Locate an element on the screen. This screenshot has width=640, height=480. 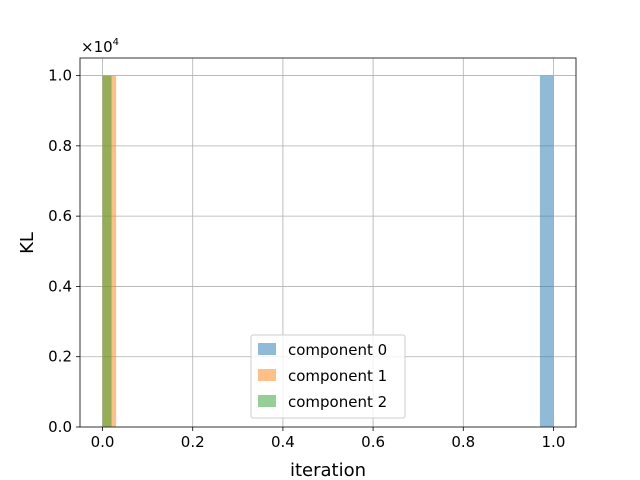
x-tick-label: 0.6 is located at coordinates (373, 442).